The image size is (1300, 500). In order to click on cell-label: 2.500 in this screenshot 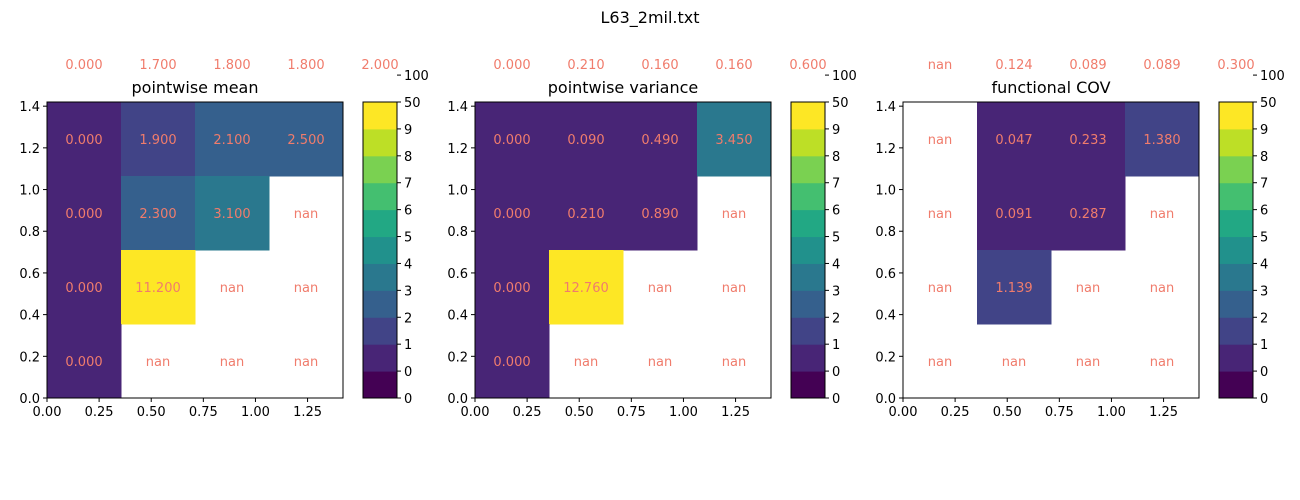, I will do `click(305, 140)`.